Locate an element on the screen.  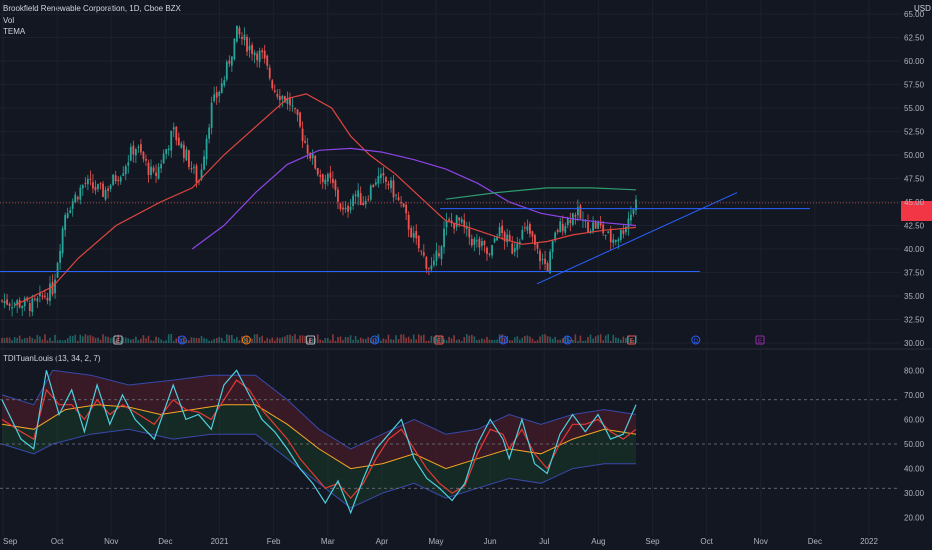
tema-legend: TEMA is located at coordinates (14, 31).